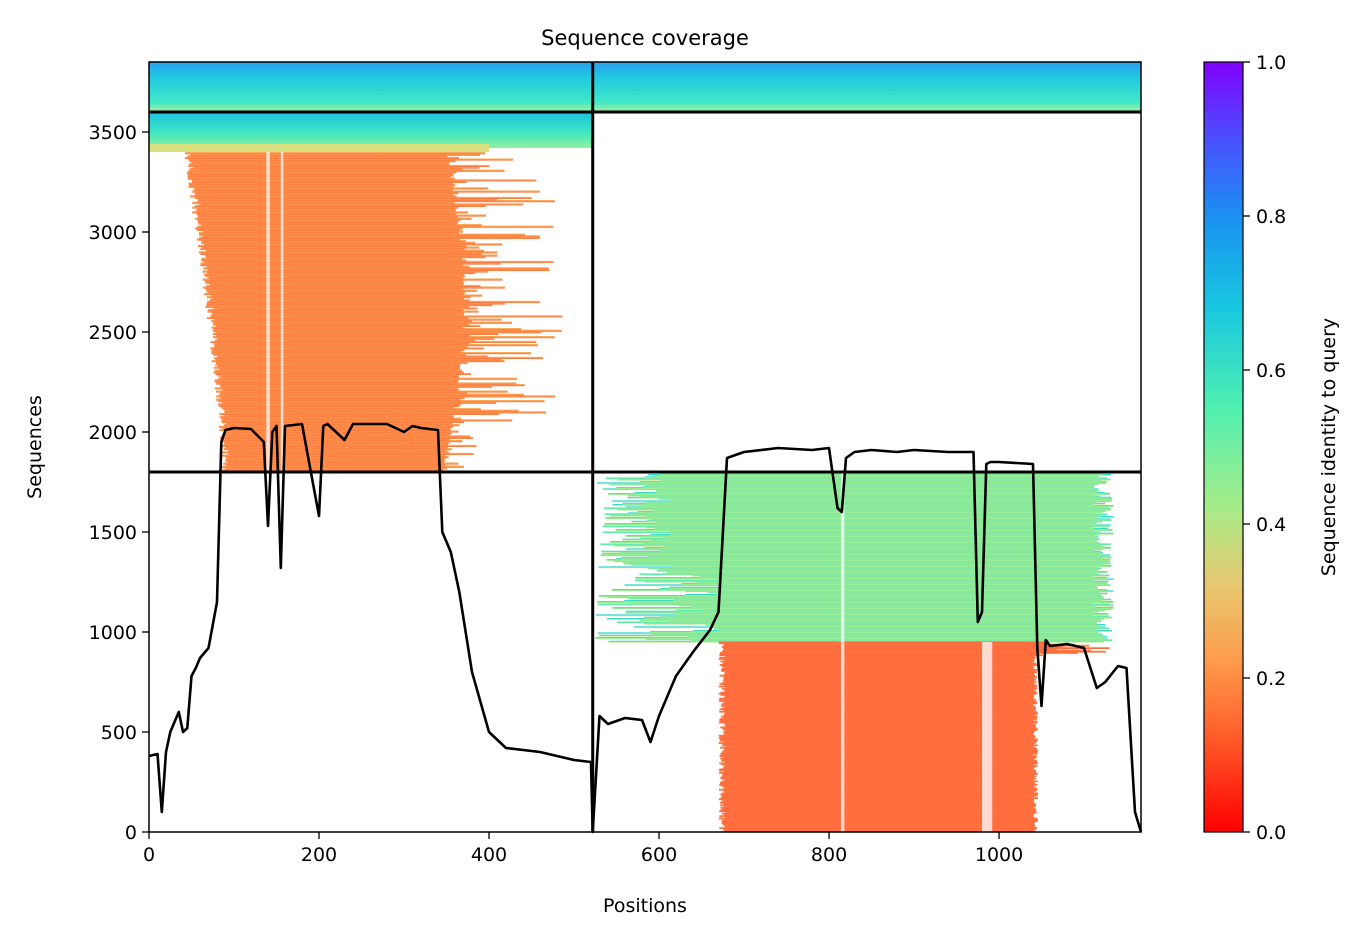  I want to click on colorbar, so click(1223, 447).